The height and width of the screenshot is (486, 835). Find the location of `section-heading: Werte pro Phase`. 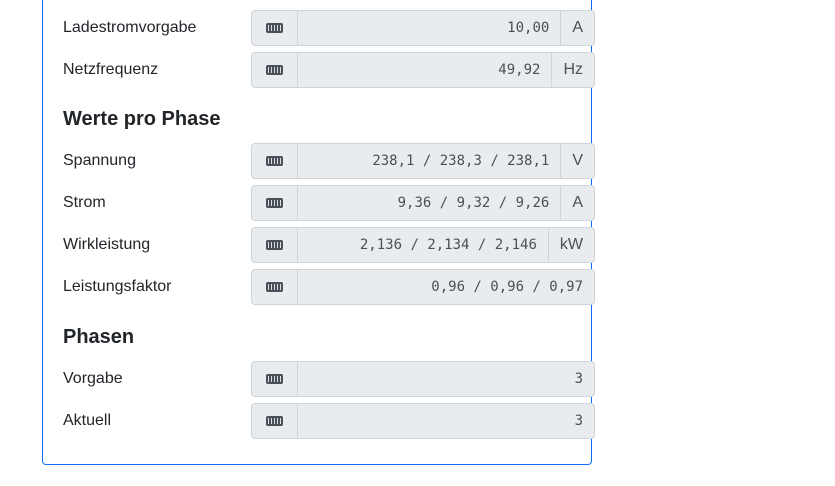

section-heading: Werte pro Phase is located at coordinates (142, 119).